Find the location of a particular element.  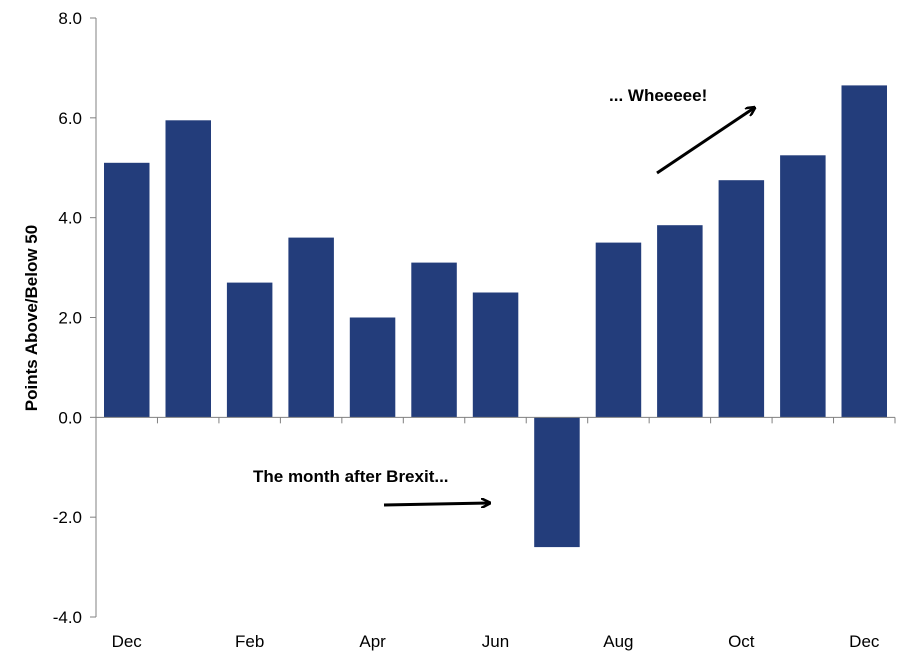

y-tick-label: 4.0 is located at coordinates (70, 218).